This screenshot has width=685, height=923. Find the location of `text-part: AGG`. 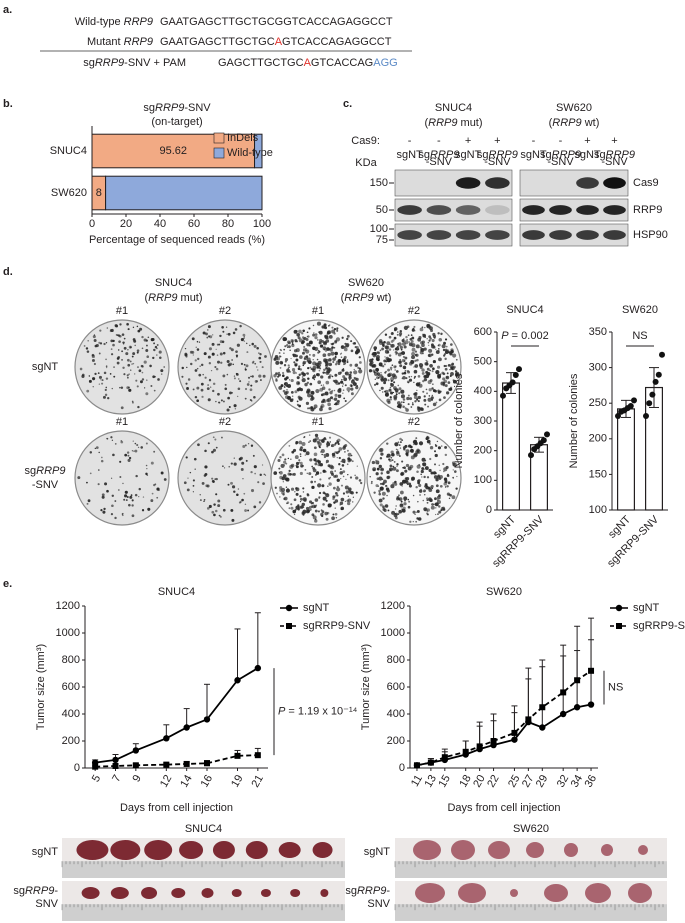

text-part: AGG is located at coordinates (385, 63).